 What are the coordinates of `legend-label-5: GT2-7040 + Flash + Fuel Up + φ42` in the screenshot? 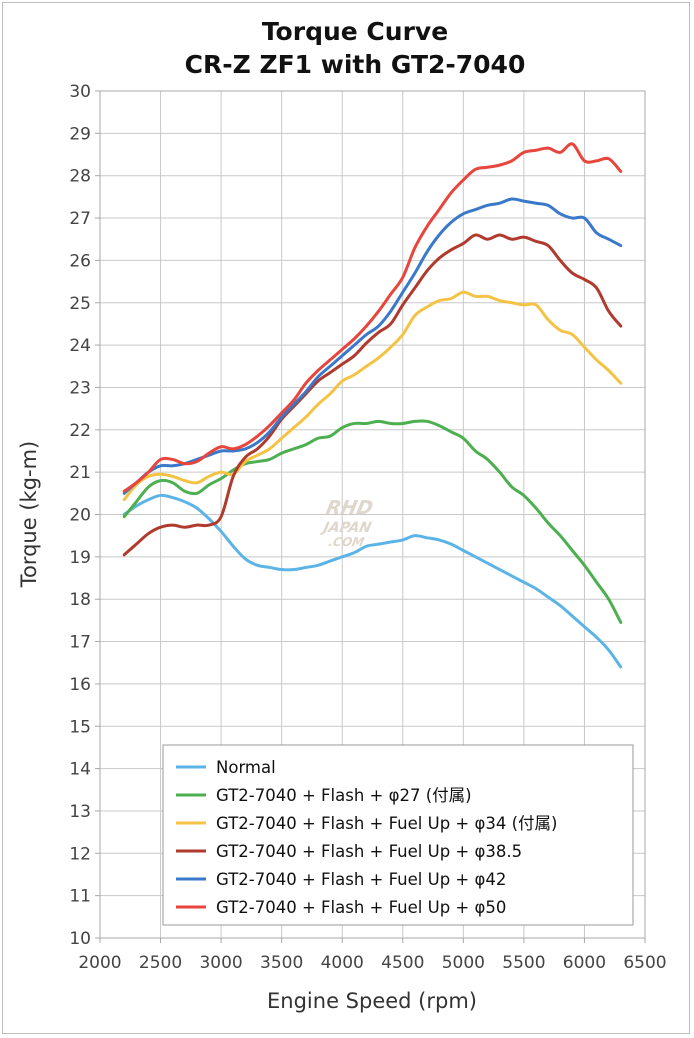 It's located at (361, 879).